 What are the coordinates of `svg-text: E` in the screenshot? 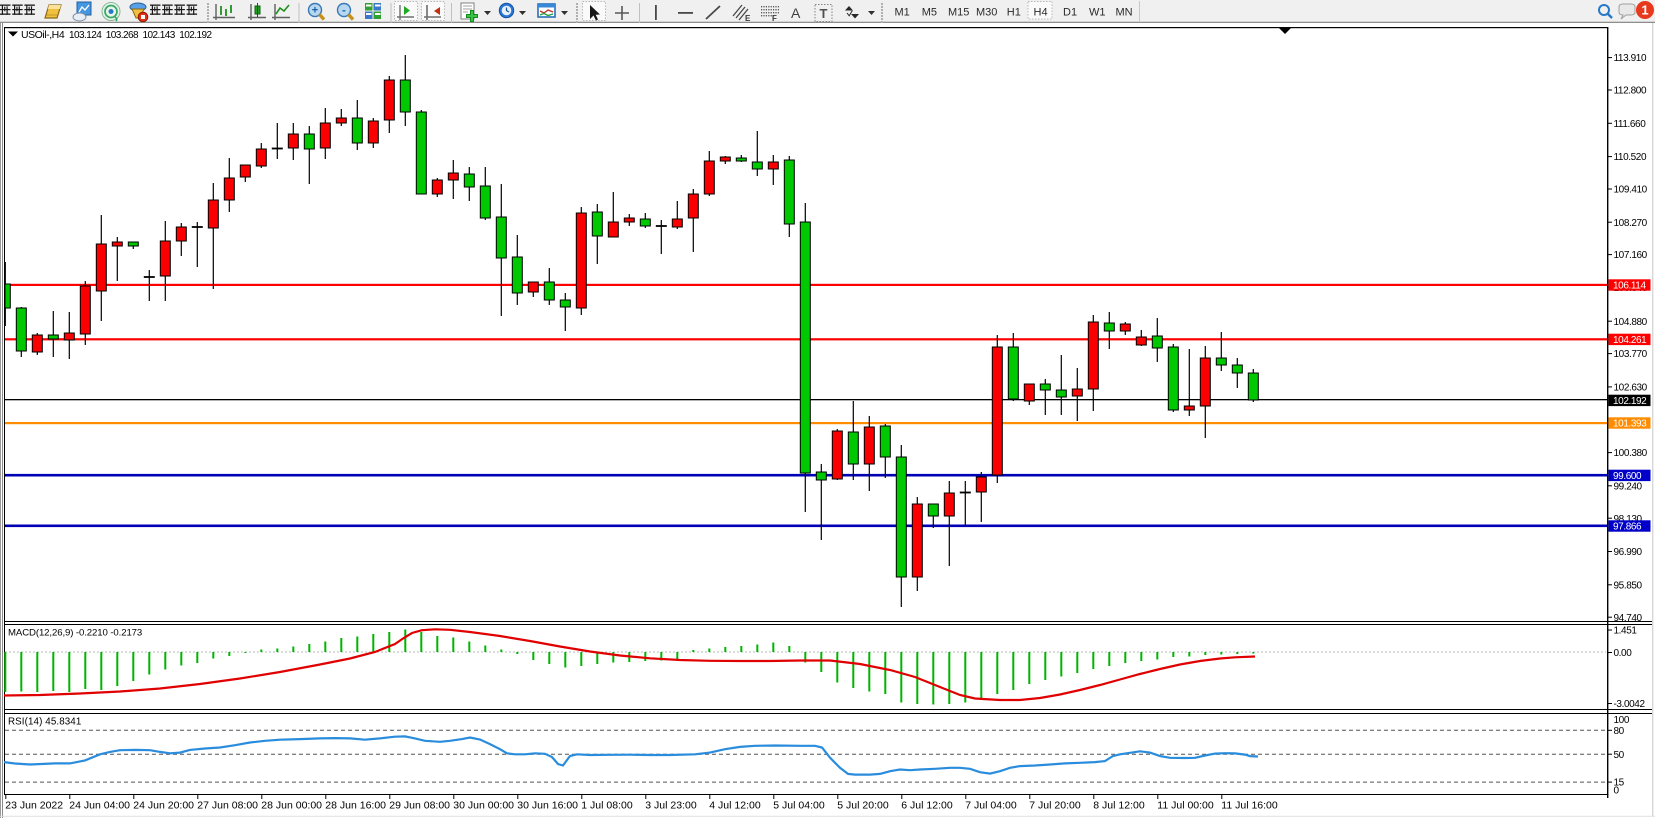 It's located at (748, 18).